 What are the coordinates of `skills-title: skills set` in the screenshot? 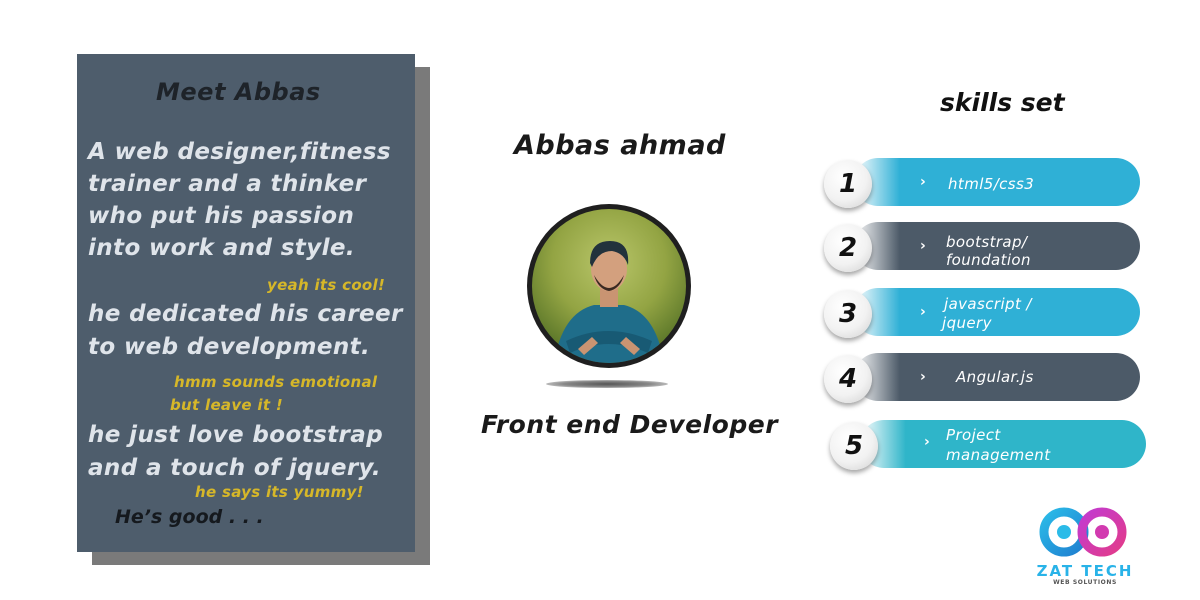 It's located at (1002, 102).